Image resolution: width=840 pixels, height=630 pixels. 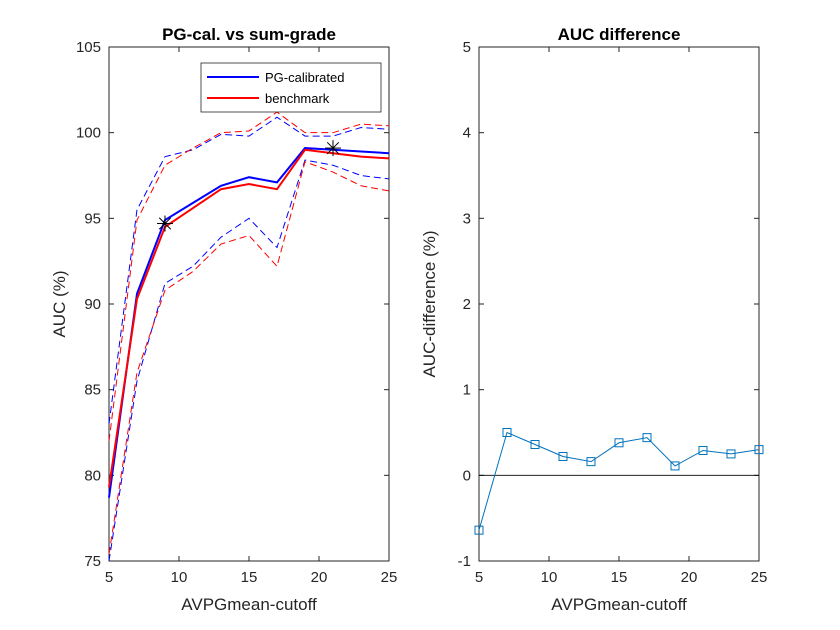 I want to click on left-markers-group, so click(x=249, y=186).